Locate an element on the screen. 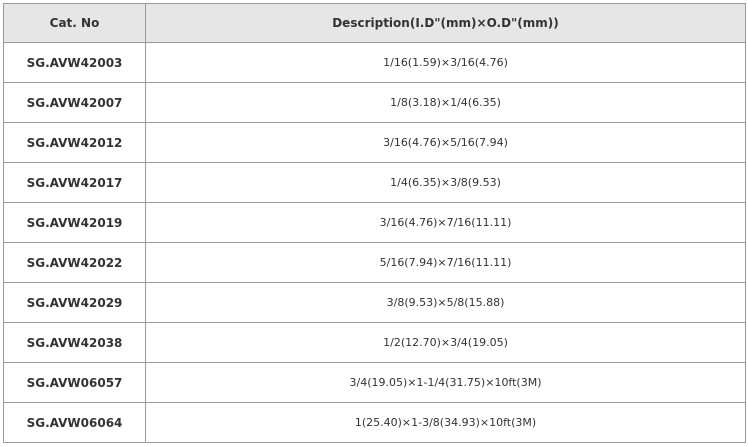 Image resolution: width=748 pixels, height=447 pixels. cat-no-cell: SG.AVW42007 is located at coordinates (74, 102).